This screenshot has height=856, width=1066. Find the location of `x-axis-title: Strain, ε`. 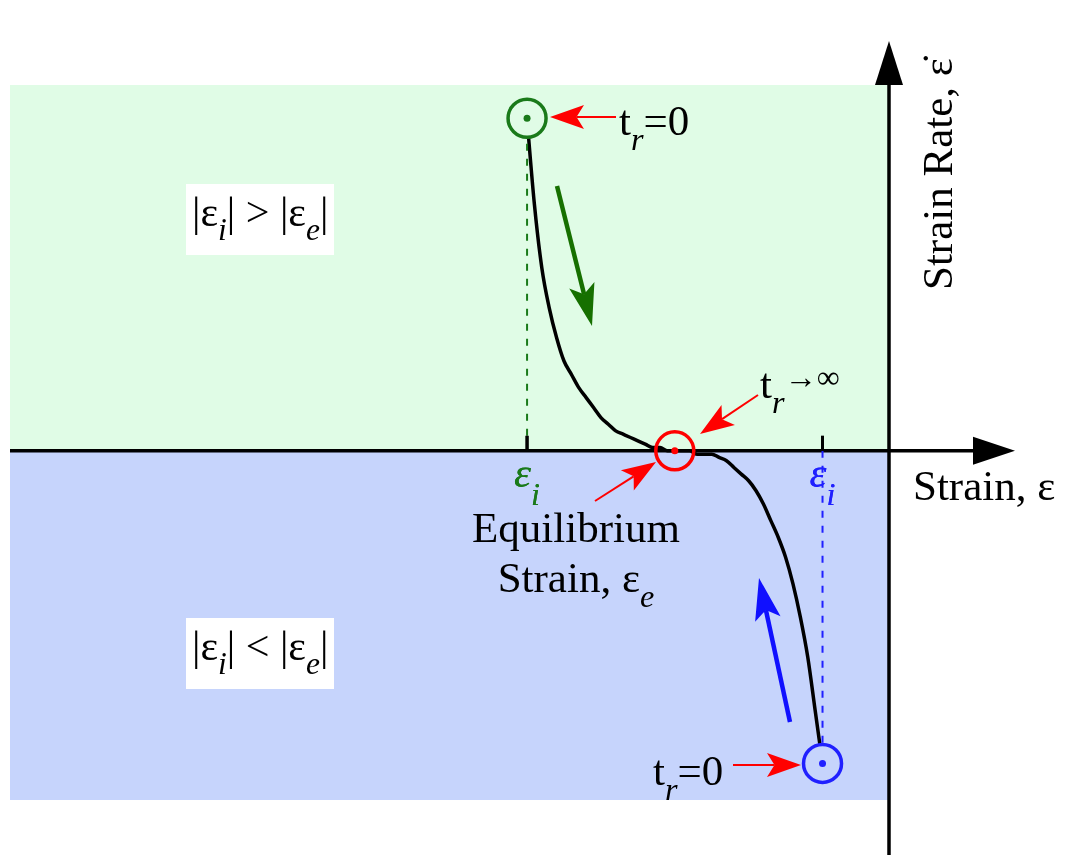

x-axis-title: Strain, ε is located at coordinates (984, 485).